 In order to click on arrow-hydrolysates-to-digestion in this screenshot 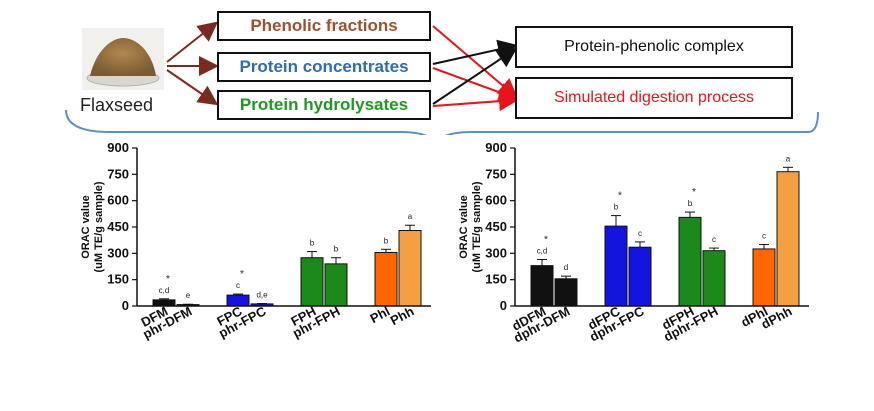, I will do `click(475, 101)`.